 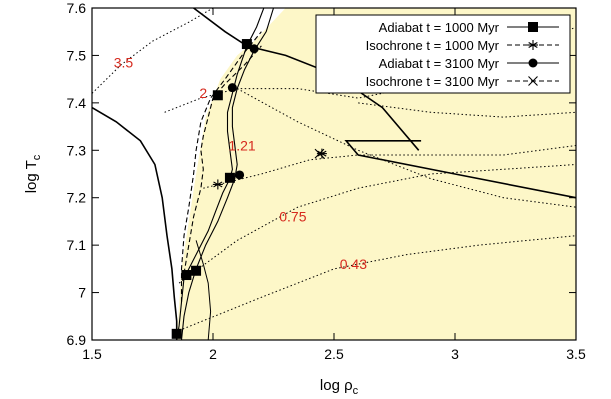 What do you see at coordinates (33, 173) in the screenshot?
I see `y-axis-title: log Tc` at bounding box center [33, 173].